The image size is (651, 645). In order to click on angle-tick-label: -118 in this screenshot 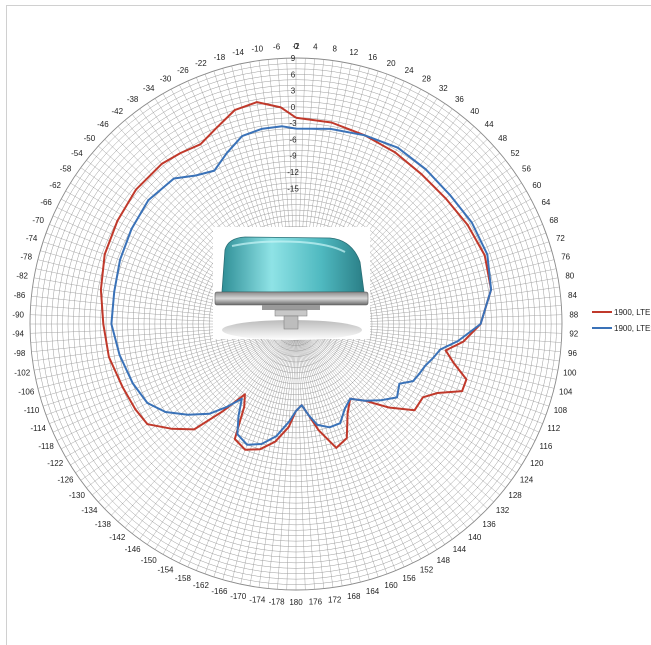, I will do `click(46, 446)`.